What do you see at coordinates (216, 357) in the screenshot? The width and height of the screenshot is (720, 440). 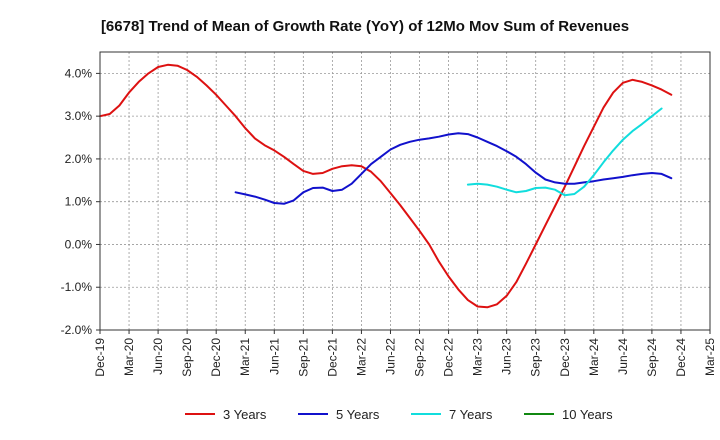 I see `x-tick-label: Dec-20` at bounding box center [216, 357].